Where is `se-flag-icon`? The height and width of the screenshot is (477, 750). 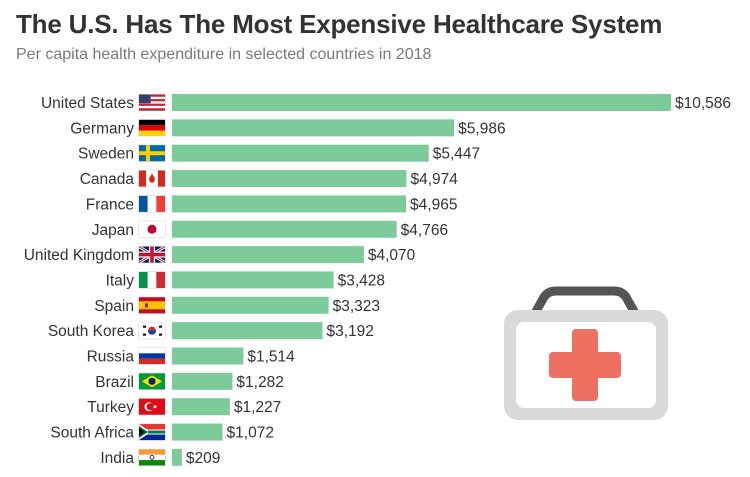
se-flag-icon is located at coordinates (152, 153).